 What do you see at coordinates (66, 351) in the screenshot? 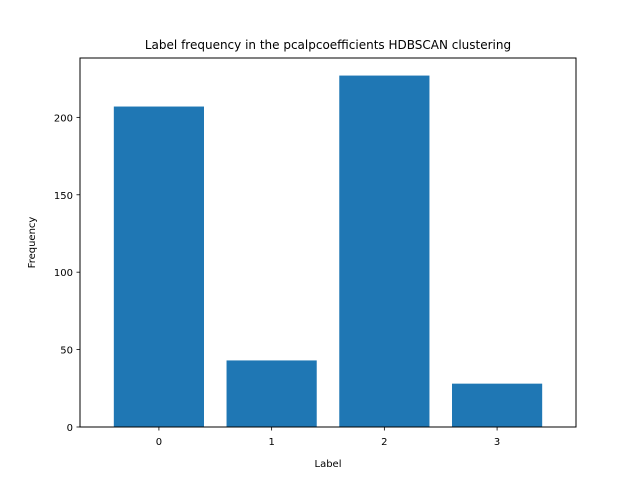
I see `y-tick-label: 50` at bounding box center [66, 351].